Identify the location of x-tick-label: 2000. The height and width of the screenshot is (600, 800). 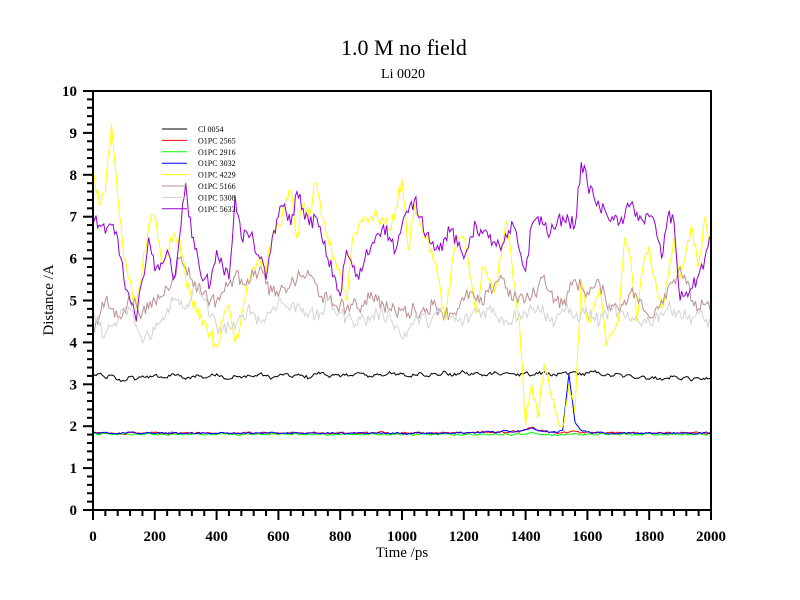
(711, 537).